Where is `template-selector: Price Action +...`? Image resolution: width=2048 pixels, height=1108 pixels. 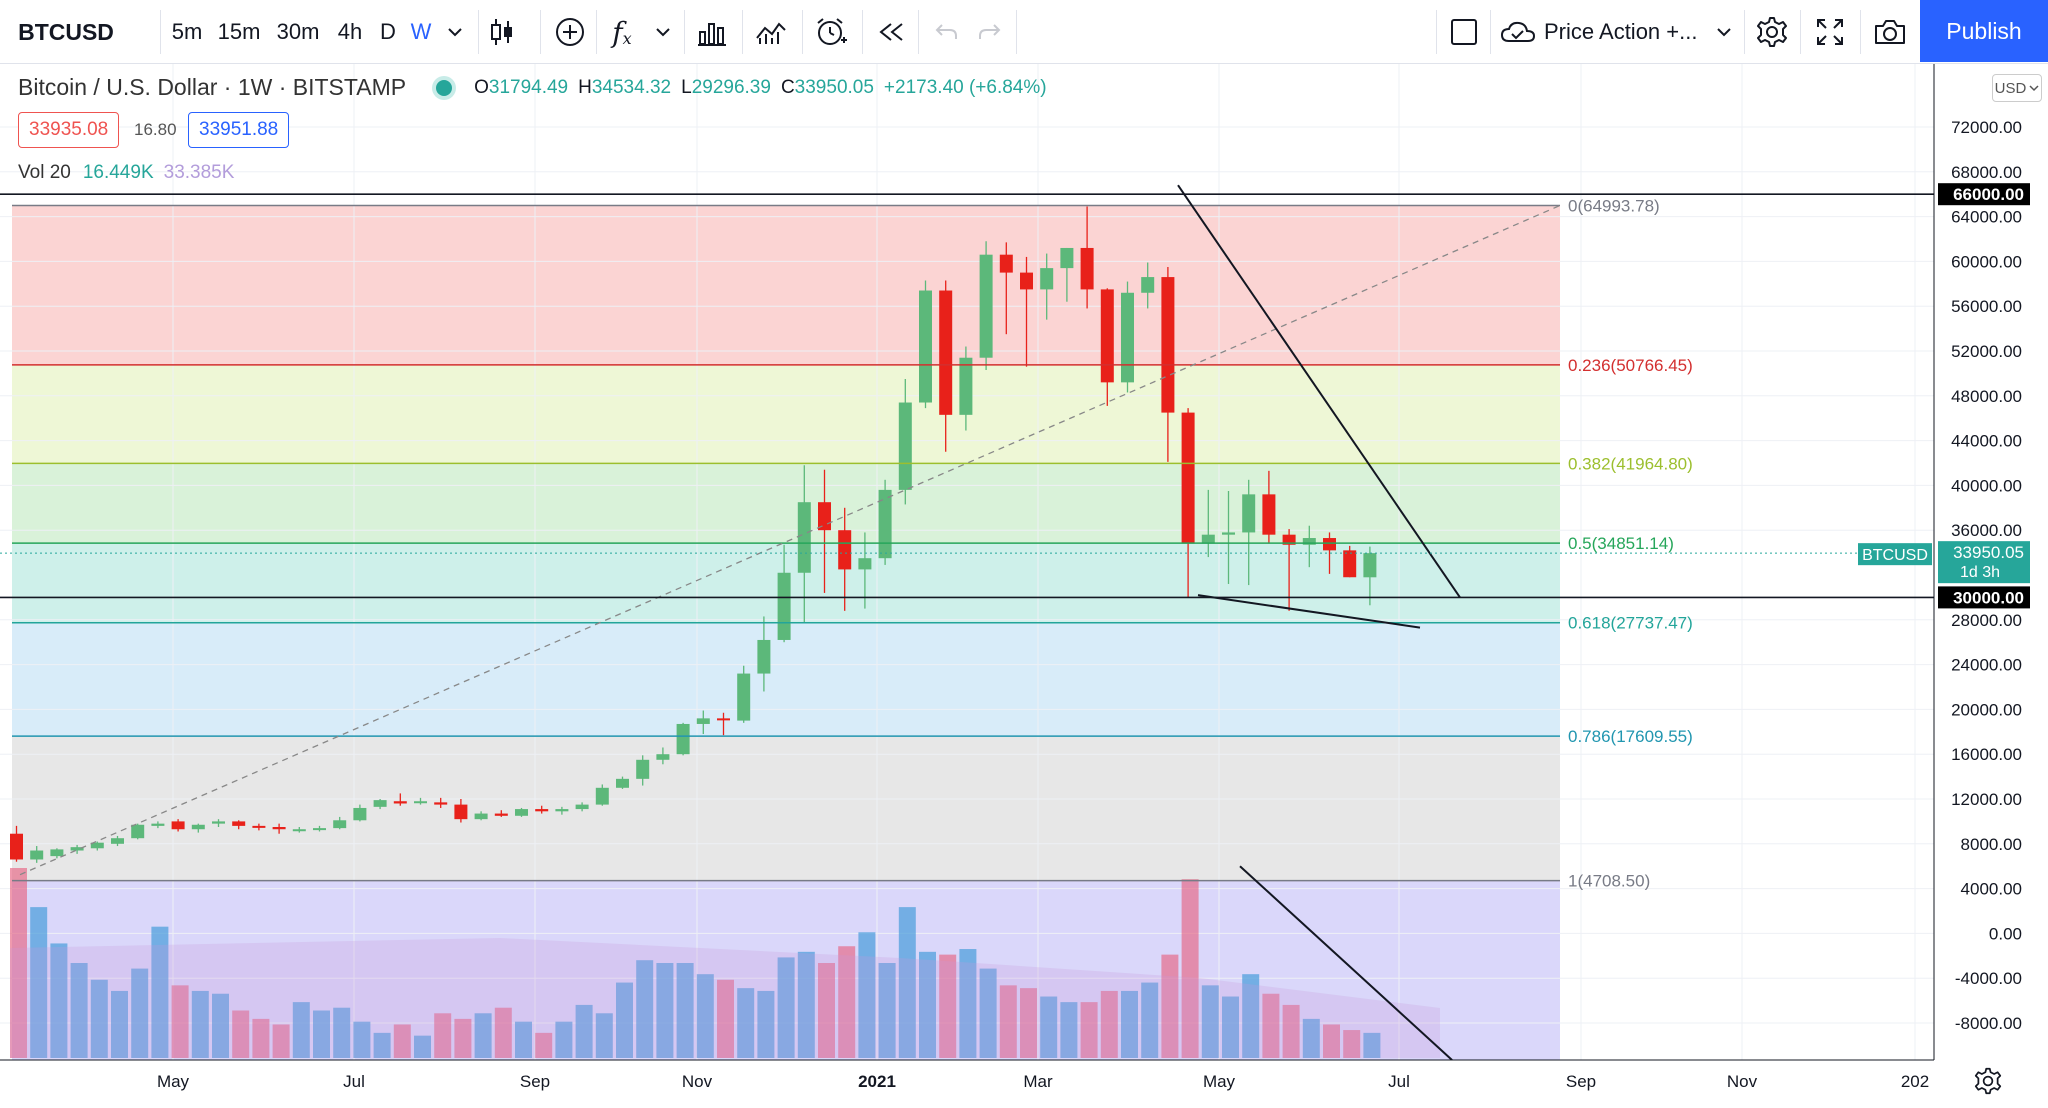 template-selector: Price Action +... is located at coordinates (1600, 32).